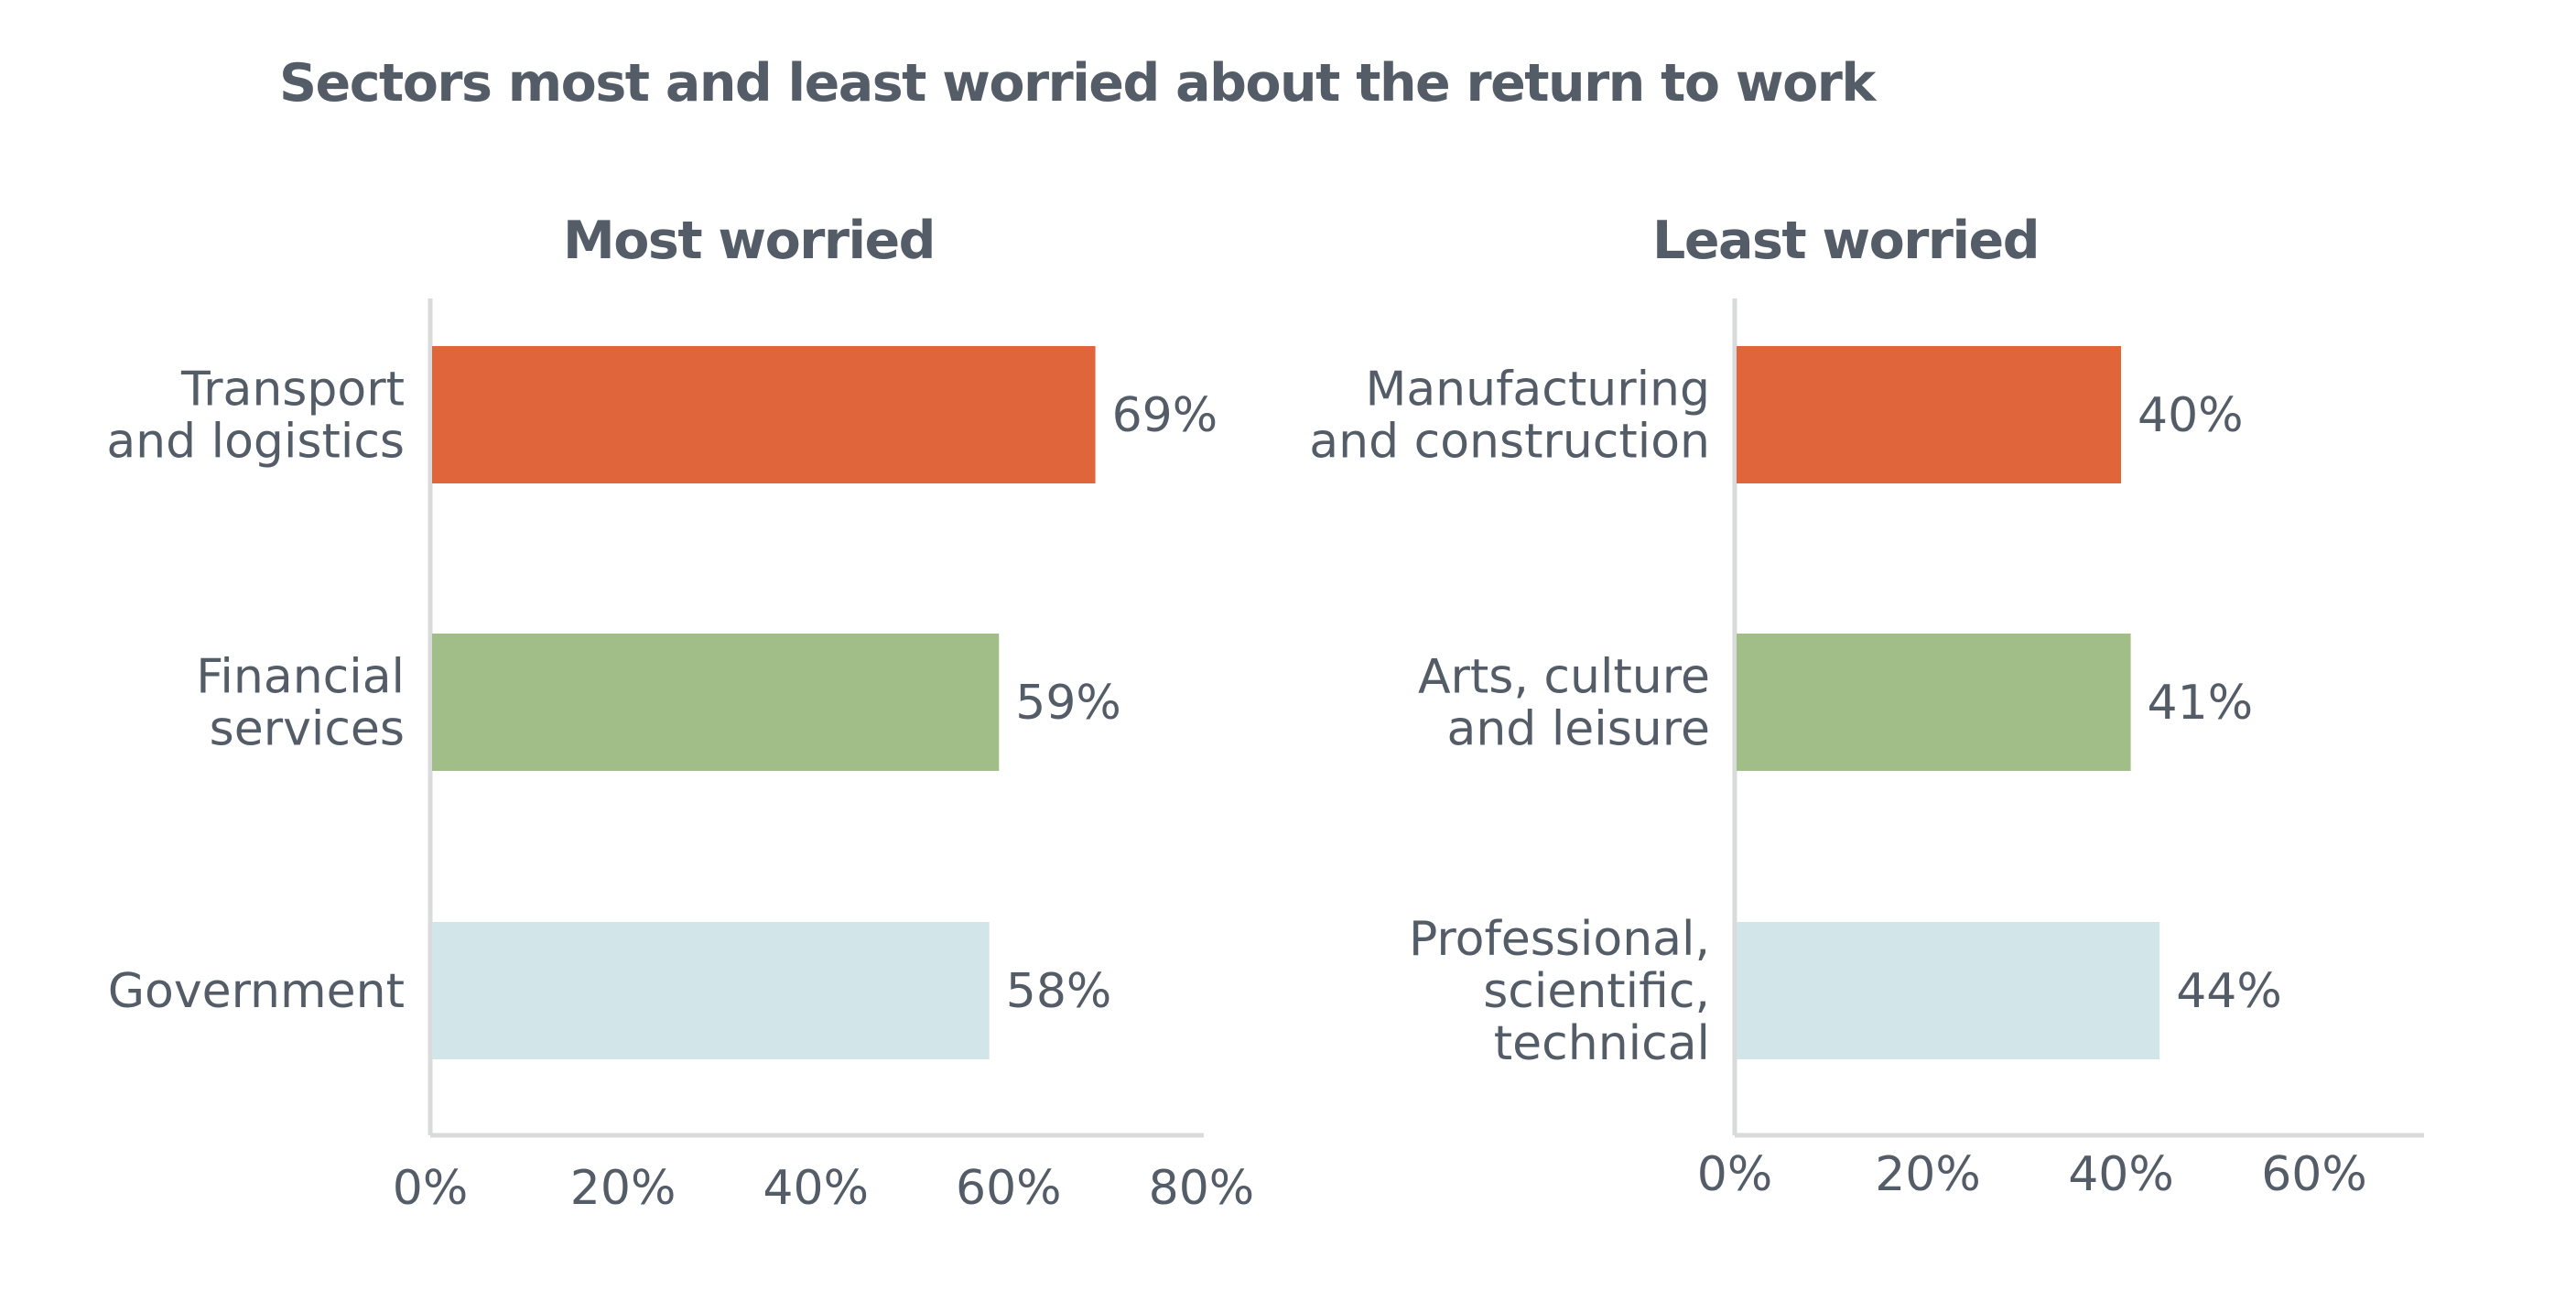 Image resolution: width=2576 pixels, height=1301 pixels. What do you see at coordinates (1602, 1043) in the screenshot?
I see `category-label-least-worried-3: technical` at bounding box center [1602, 1043].